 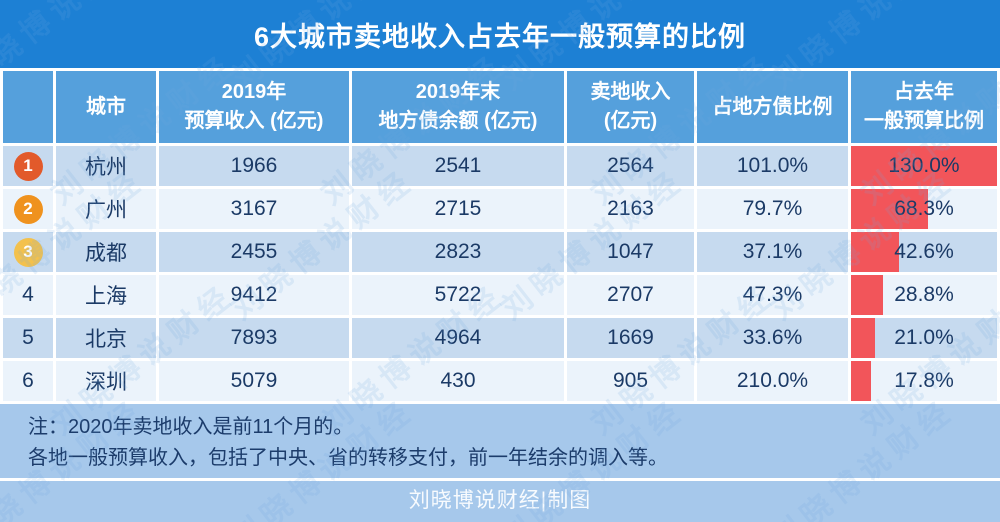 I want to click on ratio-label: 28.8%, so click(x=924, y=294).